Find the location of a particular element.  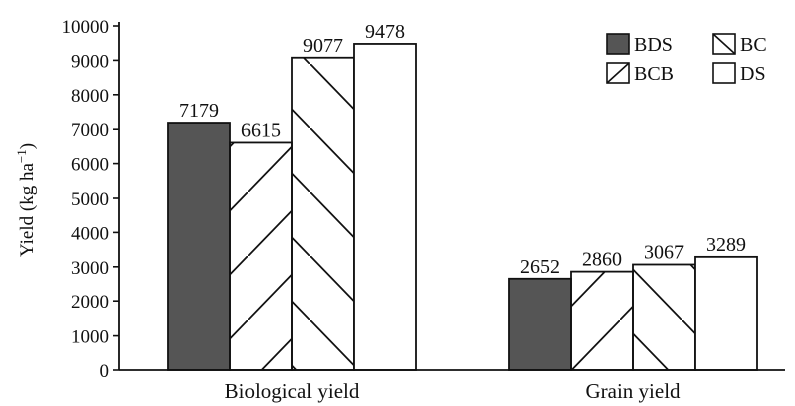

legend-label-bc: BC is located at coordinates (753, 45).